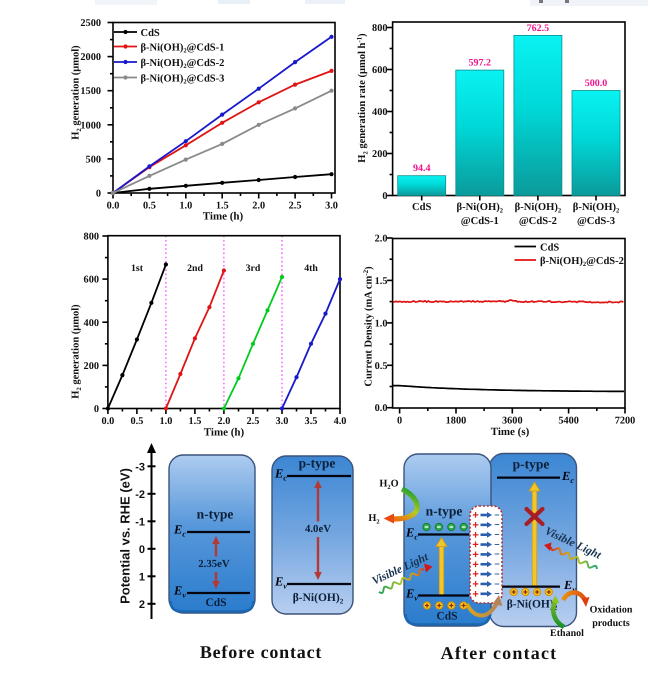 The image size is (670, 674). Describe the element at coordinates (373, 519) in the screenshot. I see `svg-text: H2` at that location.